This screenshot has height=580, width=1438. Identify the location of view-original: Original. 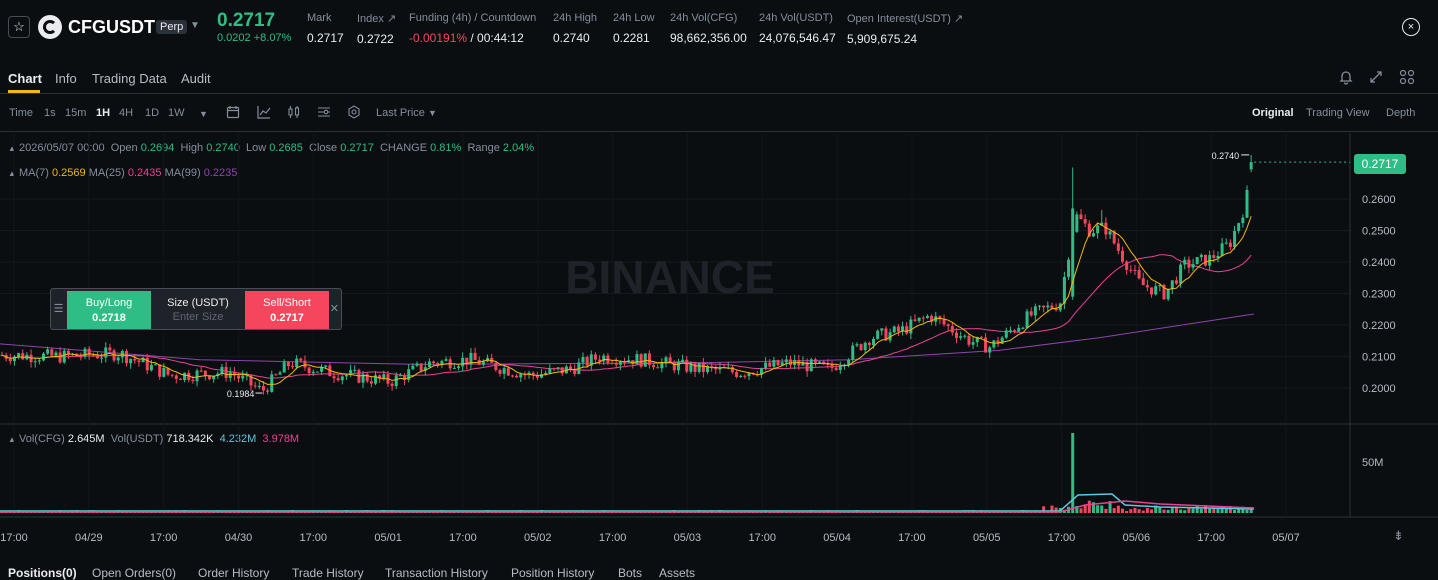
(1273, 113).